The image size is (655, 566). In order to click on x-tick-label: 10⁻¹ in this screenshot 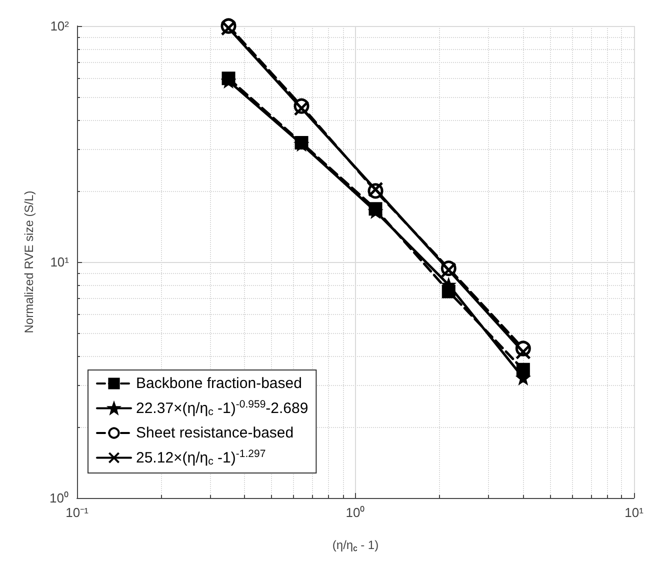, I will do `click(78, 512)`.